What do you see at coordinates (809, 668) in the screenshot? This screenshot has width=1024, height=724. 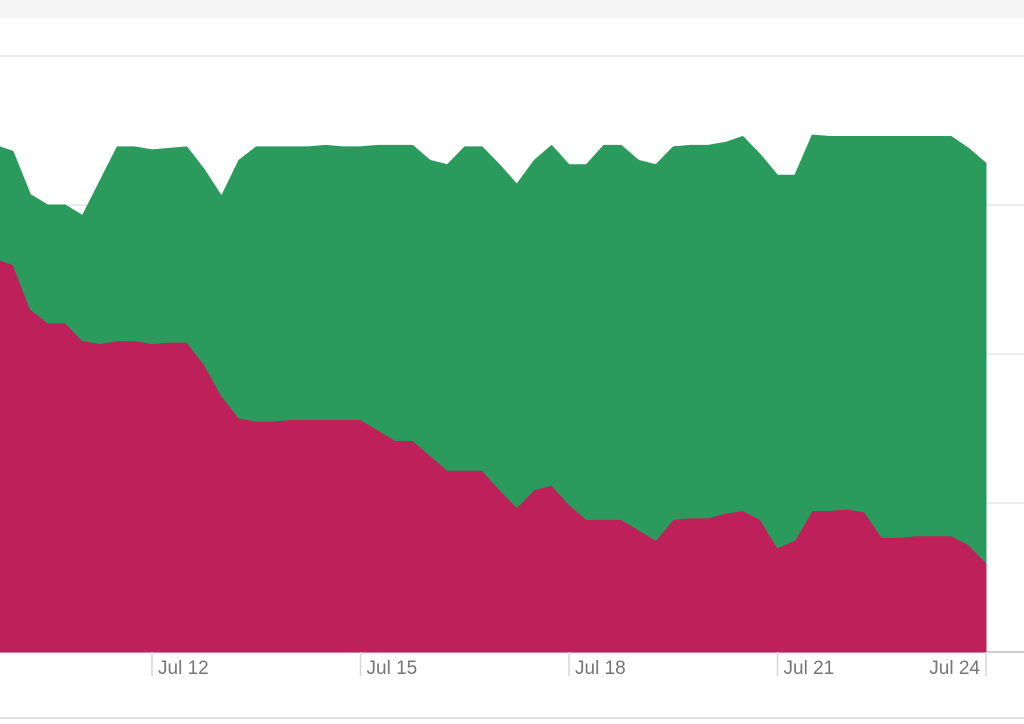 I see `x-tick-label: Jul 21` at bounding box center [809, 668].